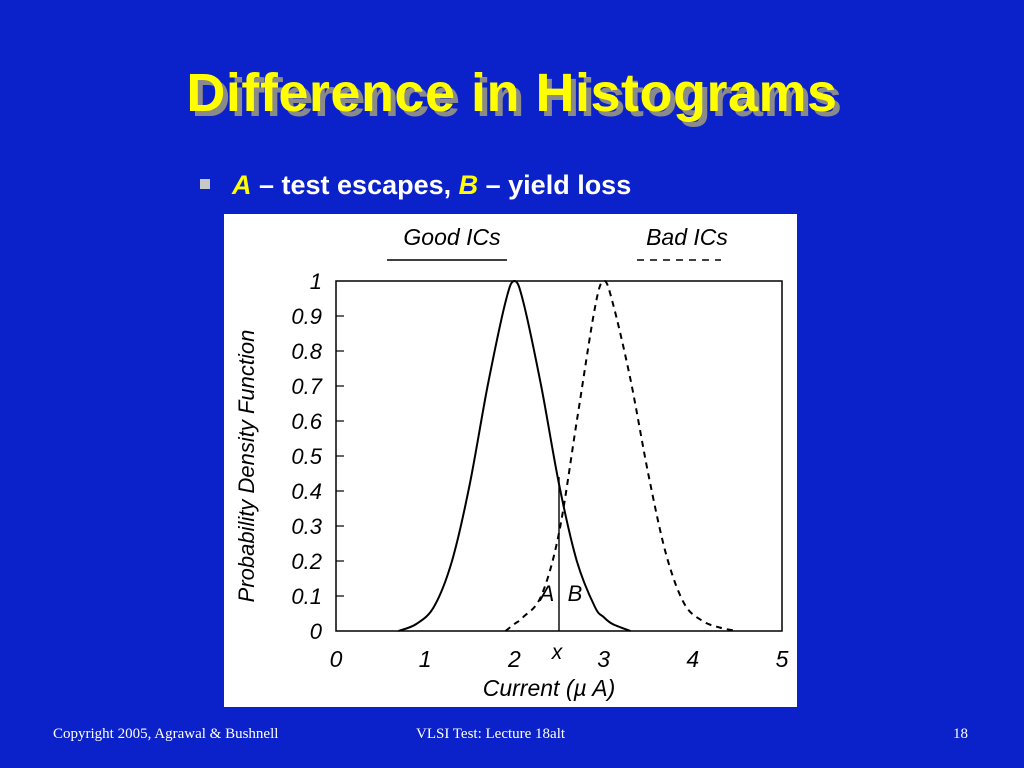 The image size is (1024, 768). What do you see at coordinates (603, 659) in the screenshot?
I see `x-tick-label: 3` at bounding box center [603, 659].